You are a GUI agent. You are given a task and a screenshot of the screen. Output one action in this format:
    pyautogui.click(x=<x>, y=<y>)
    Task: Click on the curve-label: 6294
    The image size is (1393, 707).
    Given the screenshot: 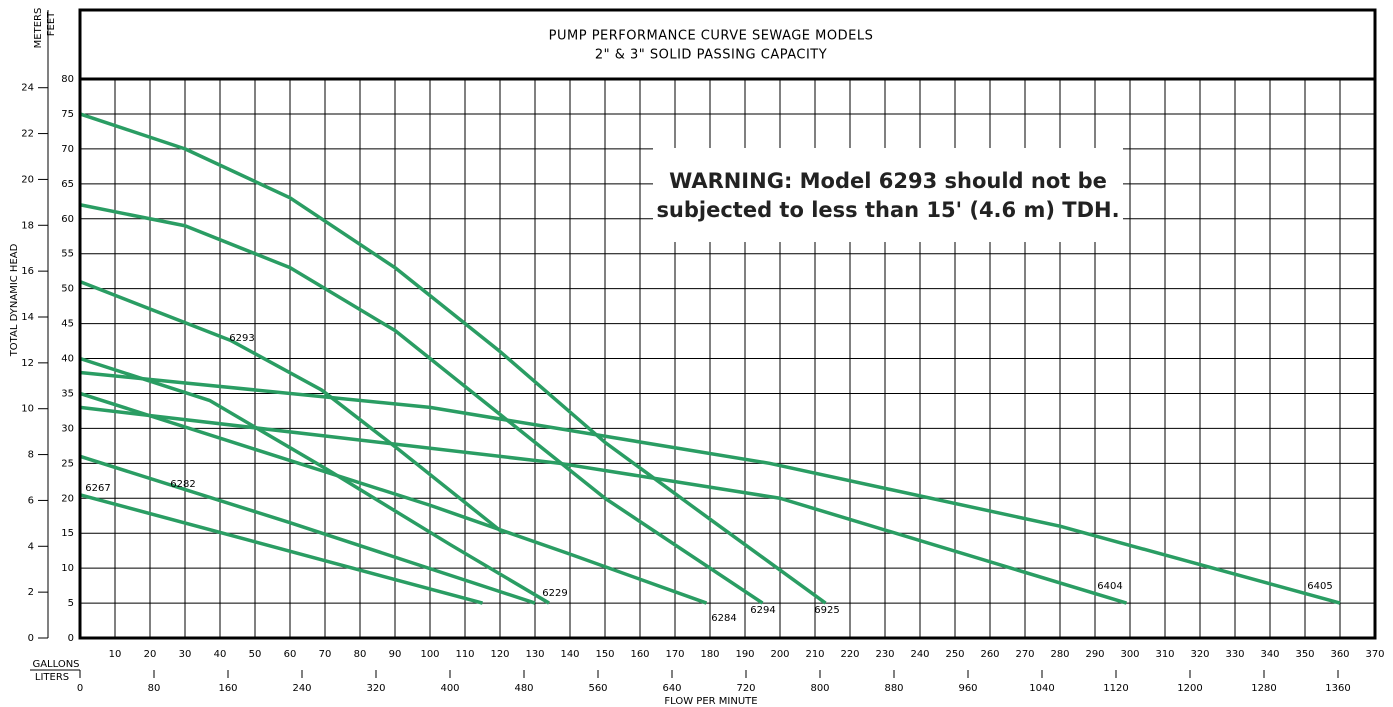 What is the action you would take?
    pyautogui.click(x=762, y=610)
    